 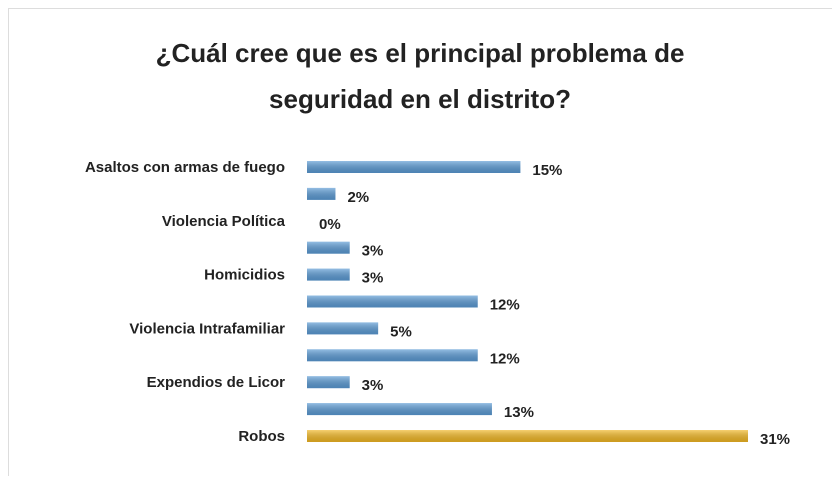 What do you see at coordinates (216, 382) in the screenshot?
I see `category-label: Expendios de Licor` at bounding box center [216, 382].